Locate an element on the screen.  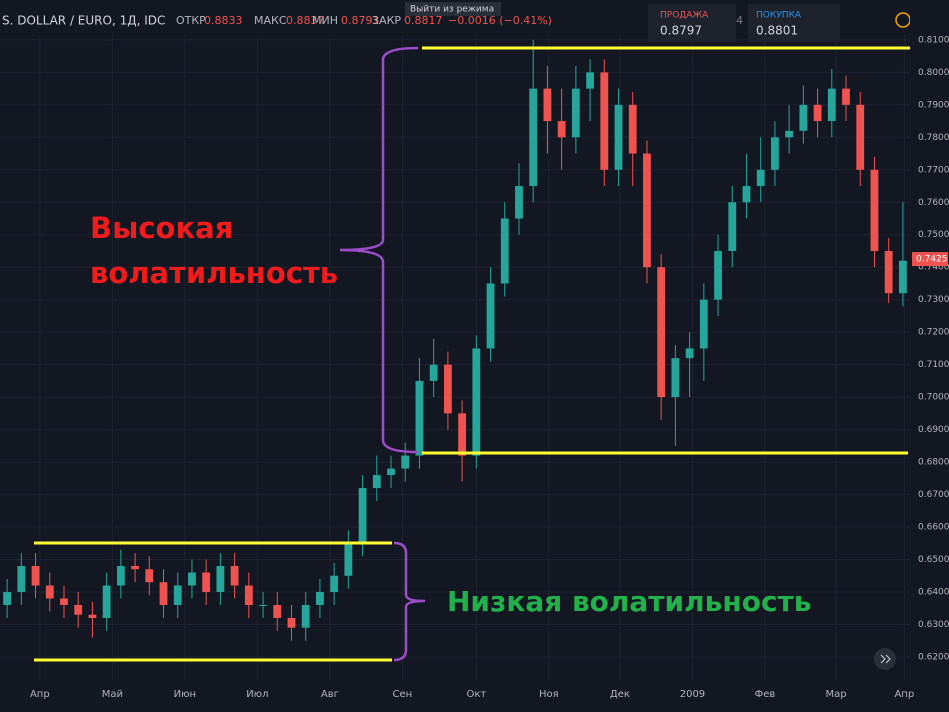
y-tick-label: 0.8100 is located at coordinates (933, 40).